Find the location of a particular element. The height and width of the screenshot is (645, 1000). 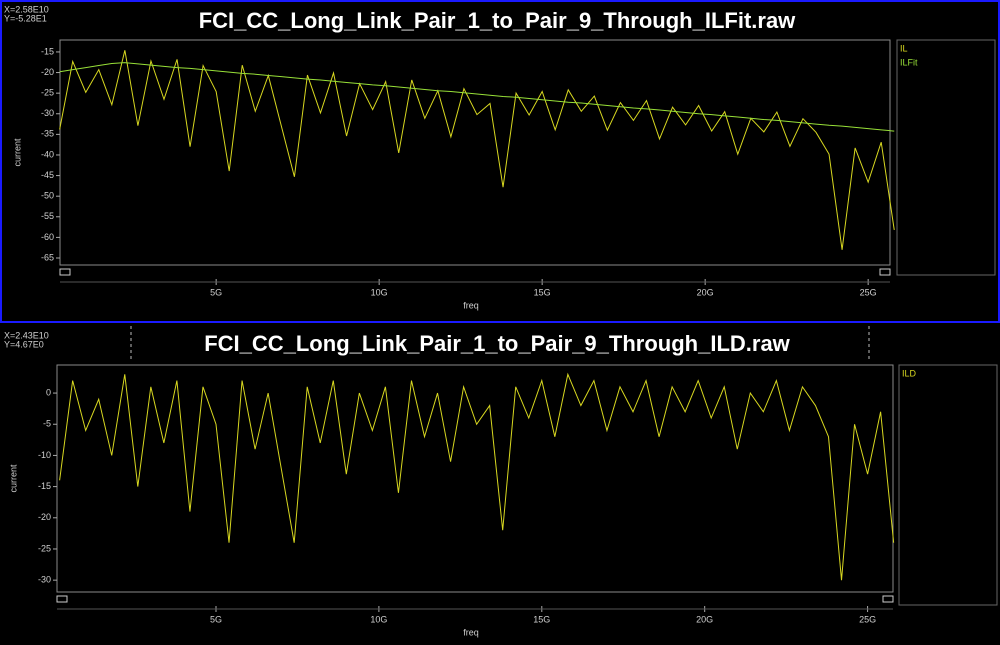

series-line is located at coordinates (477, 97).